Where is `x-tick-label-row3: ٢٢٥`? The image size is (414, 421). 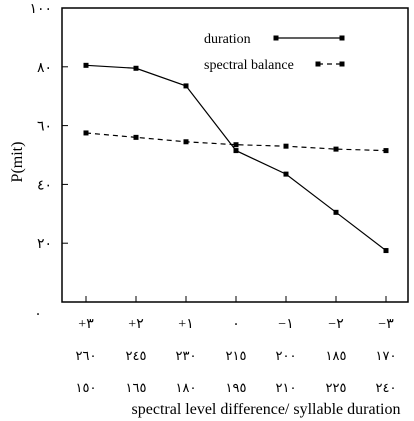 x-tick-label-row3: ٢٢٥ is located at coordinates (336, 388).